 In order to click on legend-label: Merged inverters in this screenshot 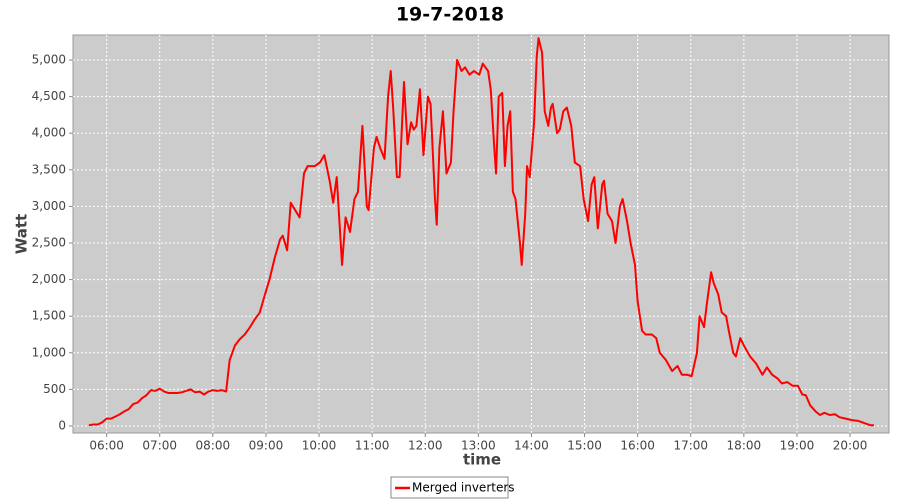, I will do `click(463, 488)`.